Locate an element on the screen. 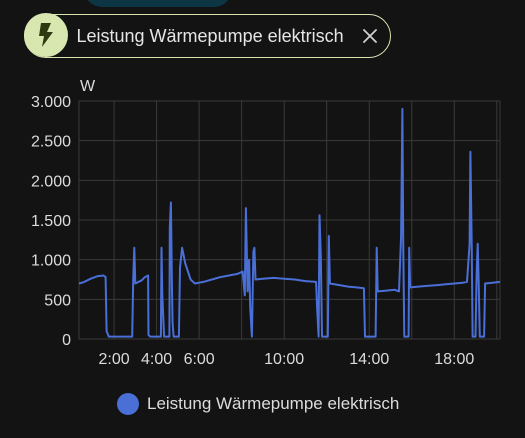 This screenshot has width=525, height=438. x-tick-label: 10:00 is located at coordinates (284, 359).